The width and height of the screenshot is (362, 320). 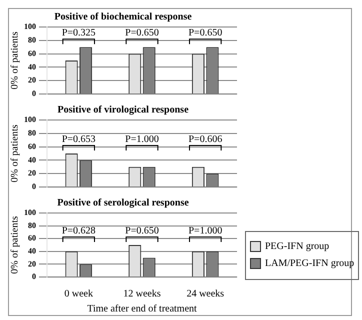 I want to click on chart-title: Positive of serological response, so click(x=123, y=203).